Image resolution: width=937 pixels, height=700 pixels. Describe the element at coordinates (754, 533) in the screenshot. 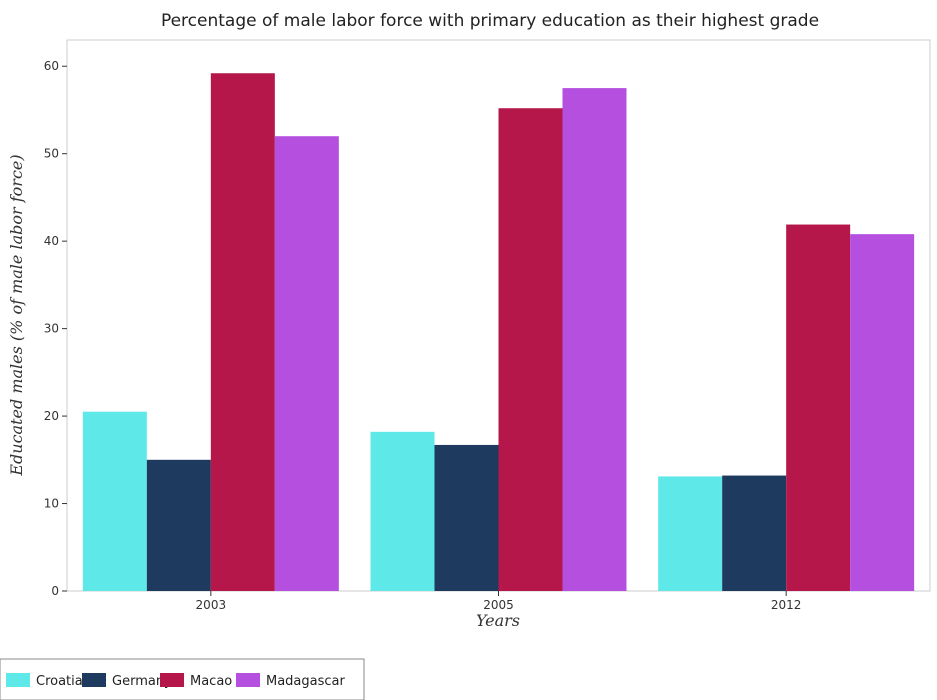

I see `bar-germany-2012` at that location.